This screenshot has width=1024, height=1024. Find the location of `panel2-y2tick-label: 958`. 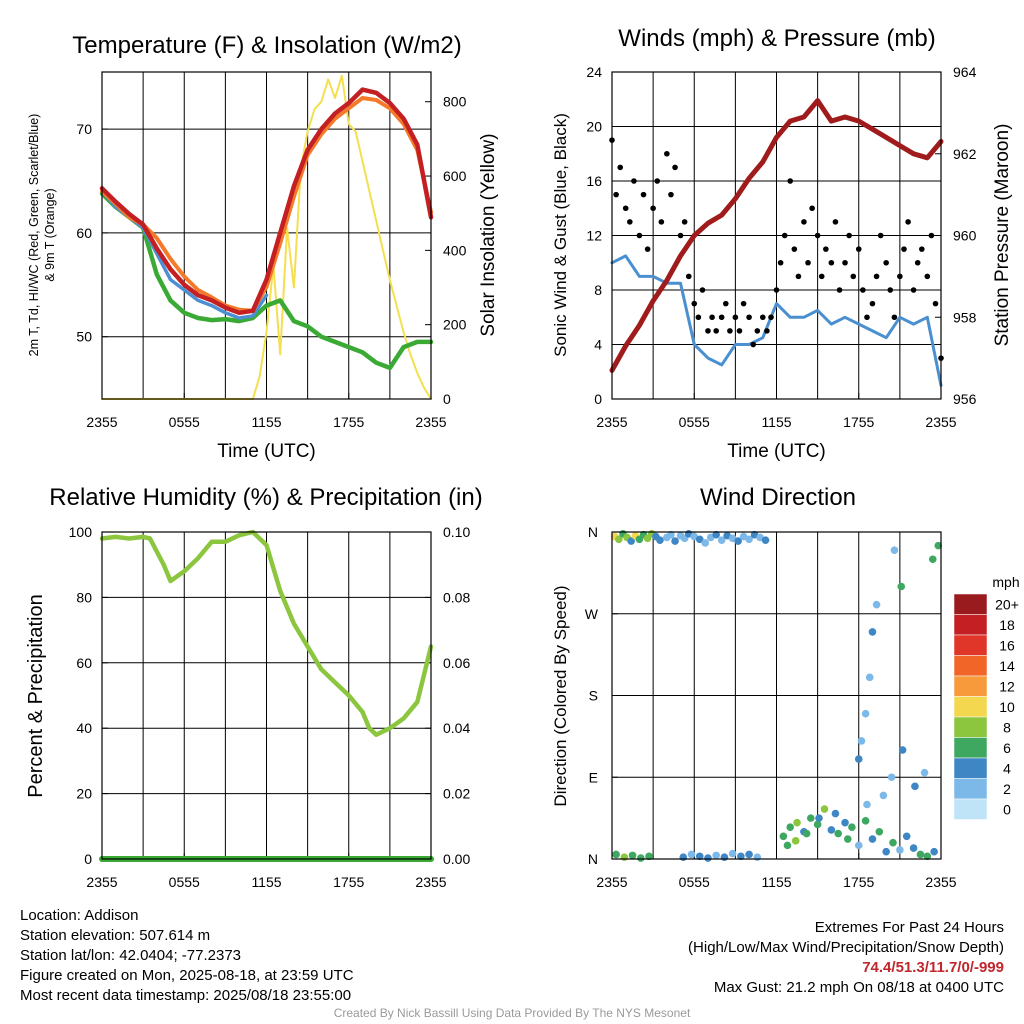

panel2-y2tick-label: 958 is located at coordinates (965, 317).